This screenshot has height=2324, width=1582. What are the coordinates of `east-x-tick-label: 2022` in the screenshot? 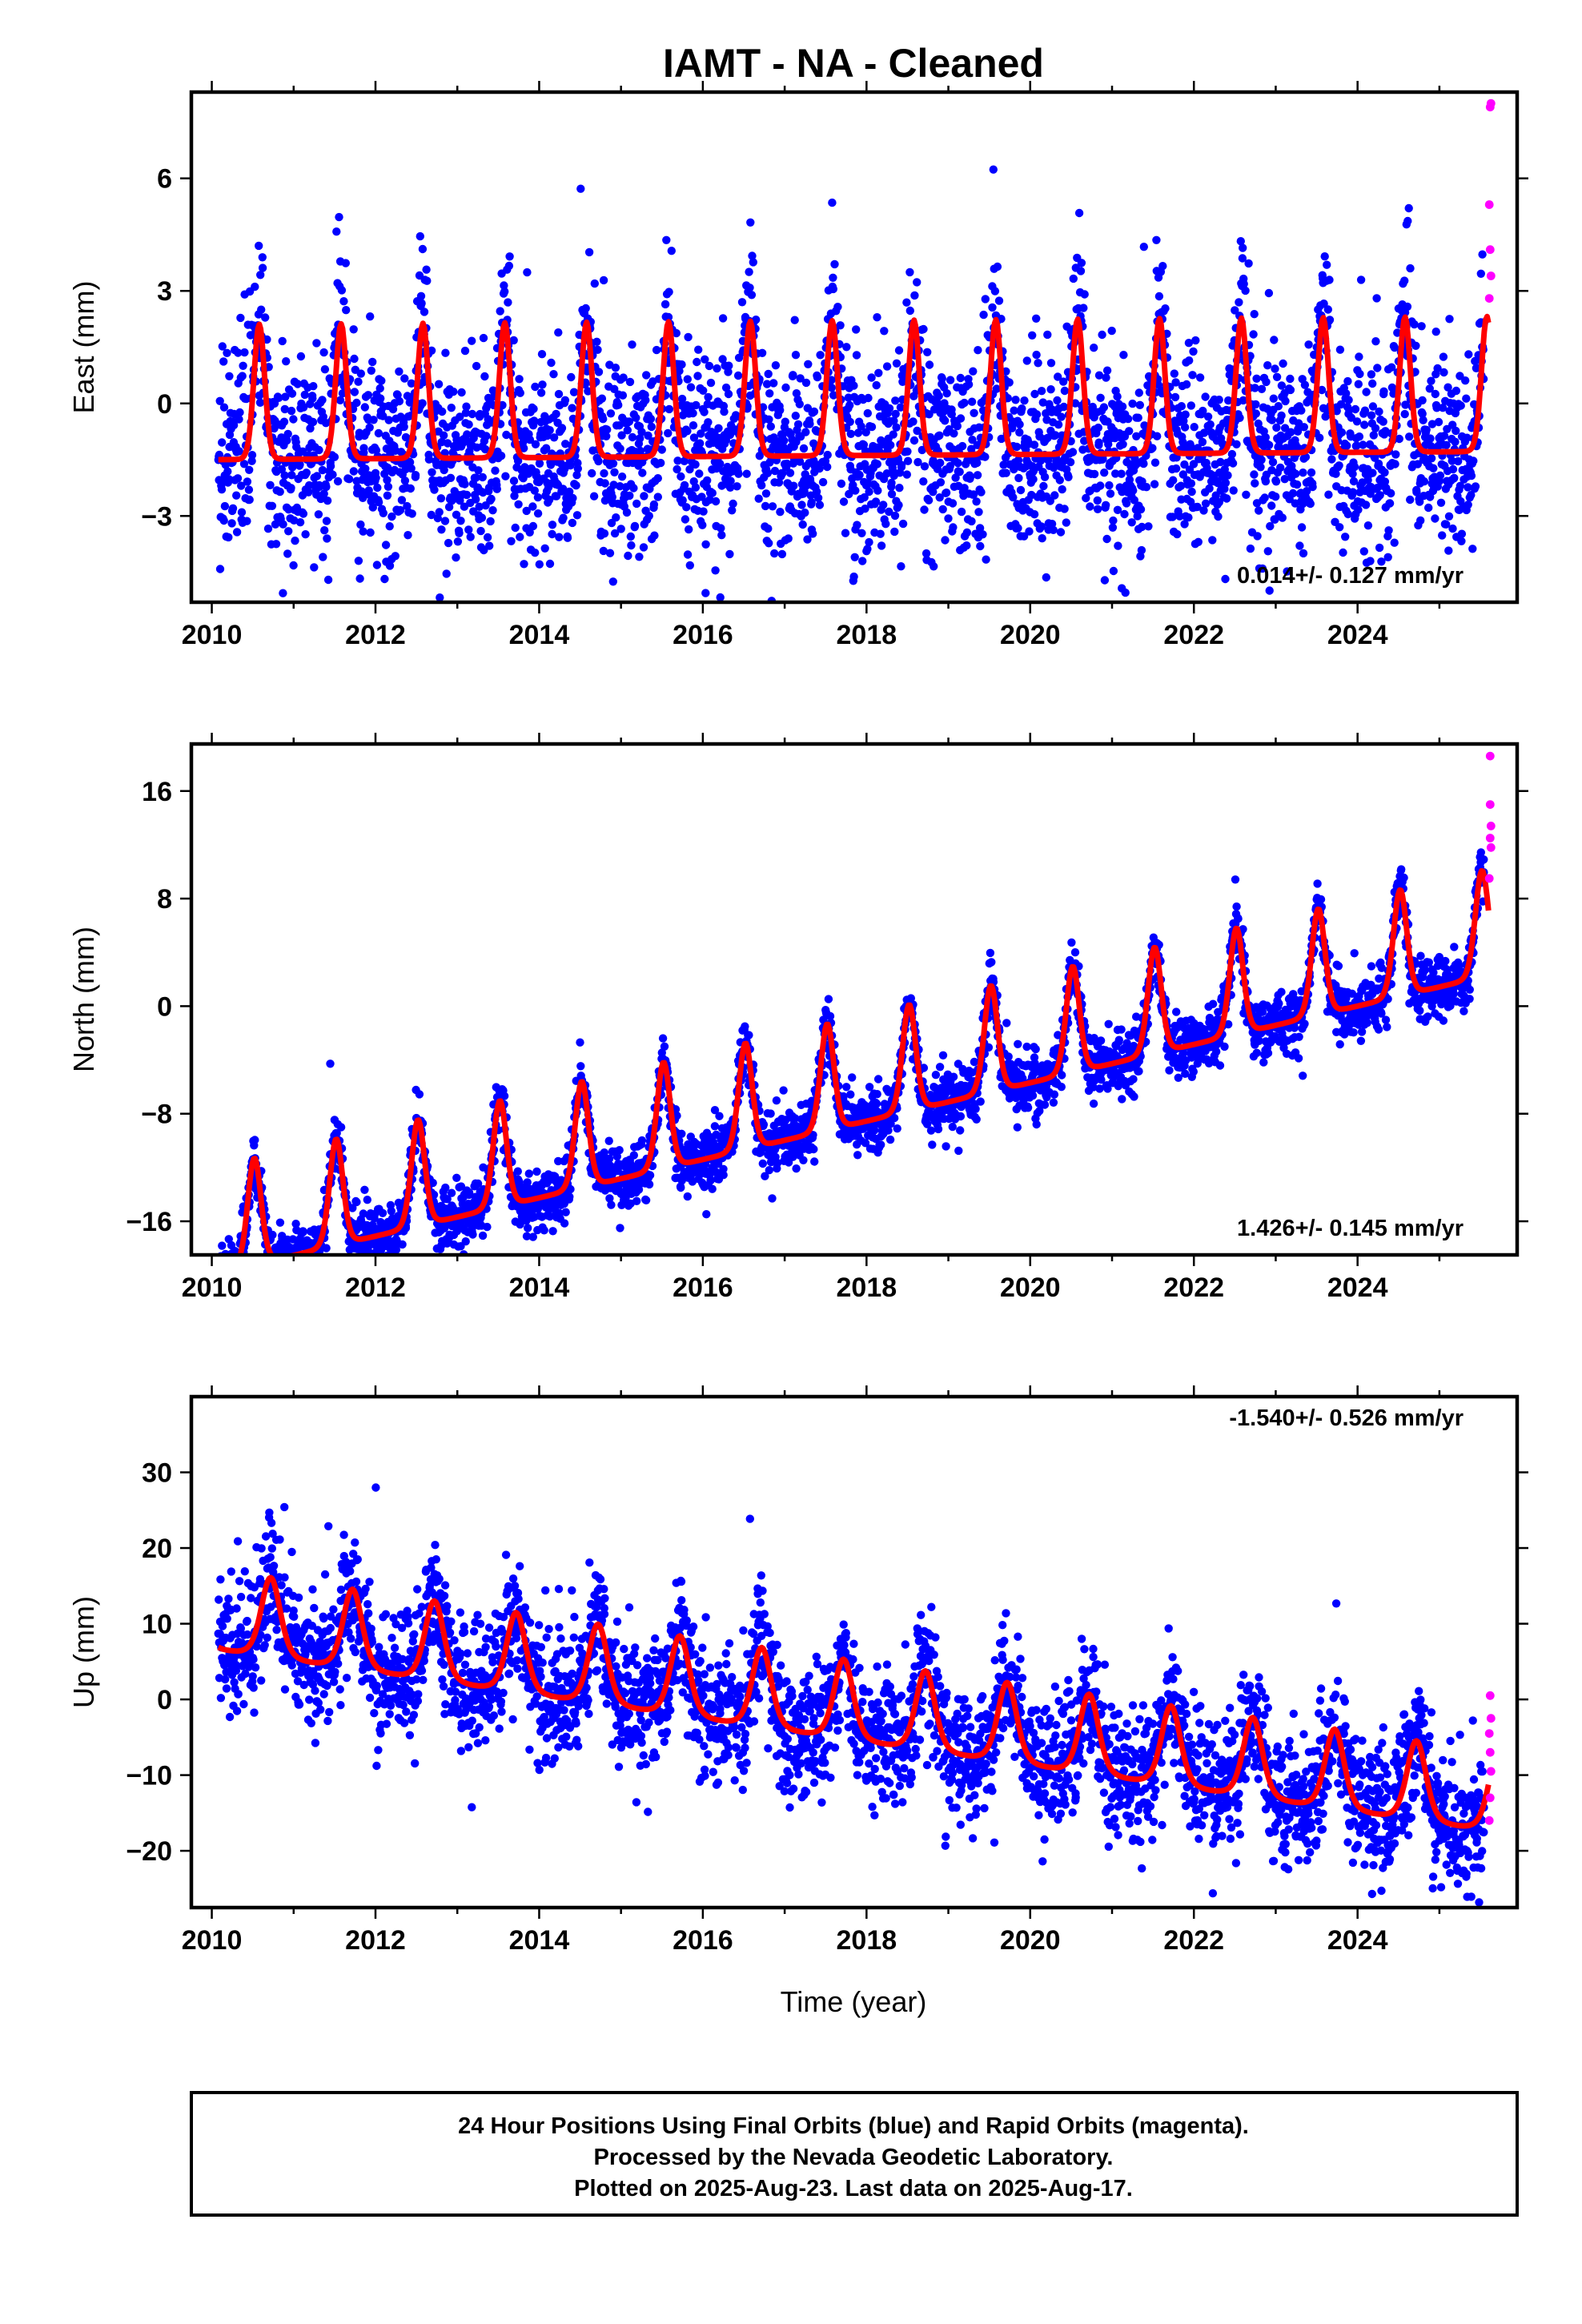 It's located at (1193, 635).